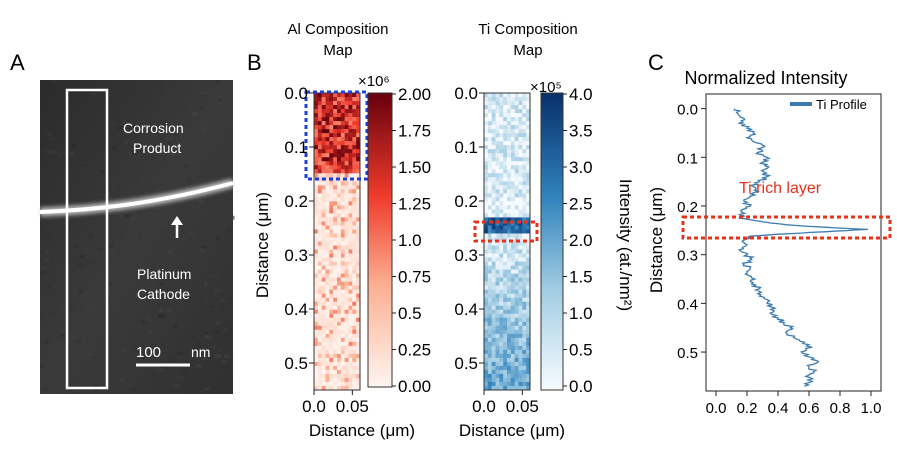  Describe the element at coordinates (299, 228) in the screenshot. I see `al-y-axis: 0.0 0.1 0.2 0.3 0.4 0.5` at that location.